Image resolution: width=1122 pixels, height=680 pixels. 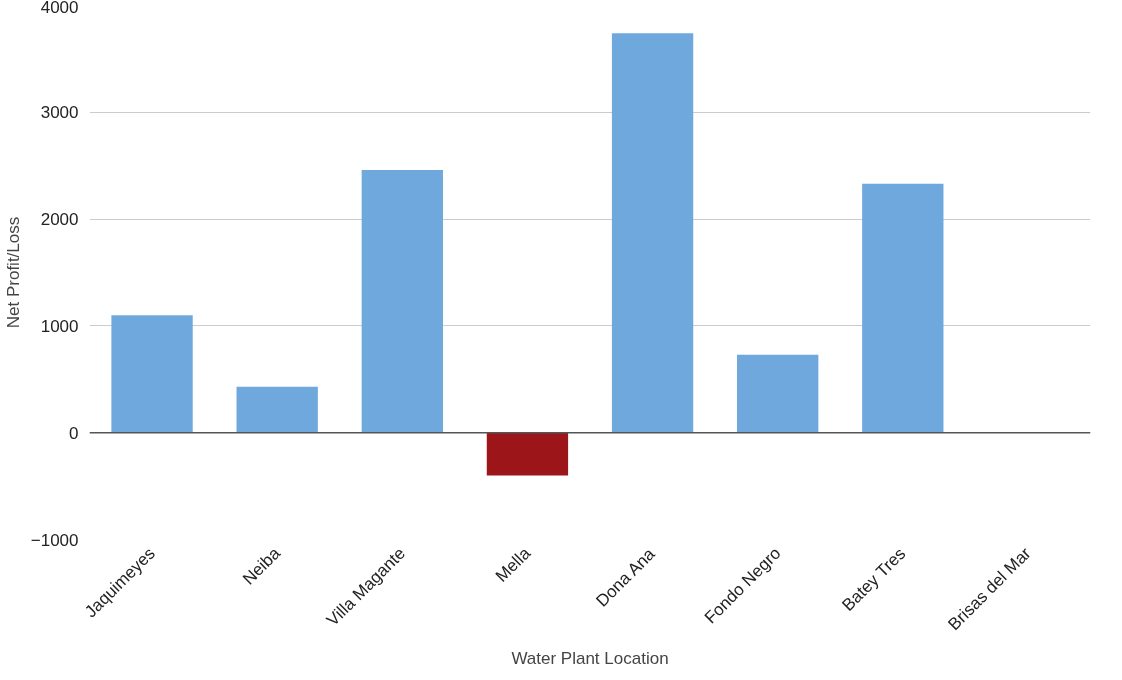 What do you see at coordinates (13, 272) in the screenshot?
I see `y-axis-title: Net Profit/Loss` at bounding box center [13, 272].